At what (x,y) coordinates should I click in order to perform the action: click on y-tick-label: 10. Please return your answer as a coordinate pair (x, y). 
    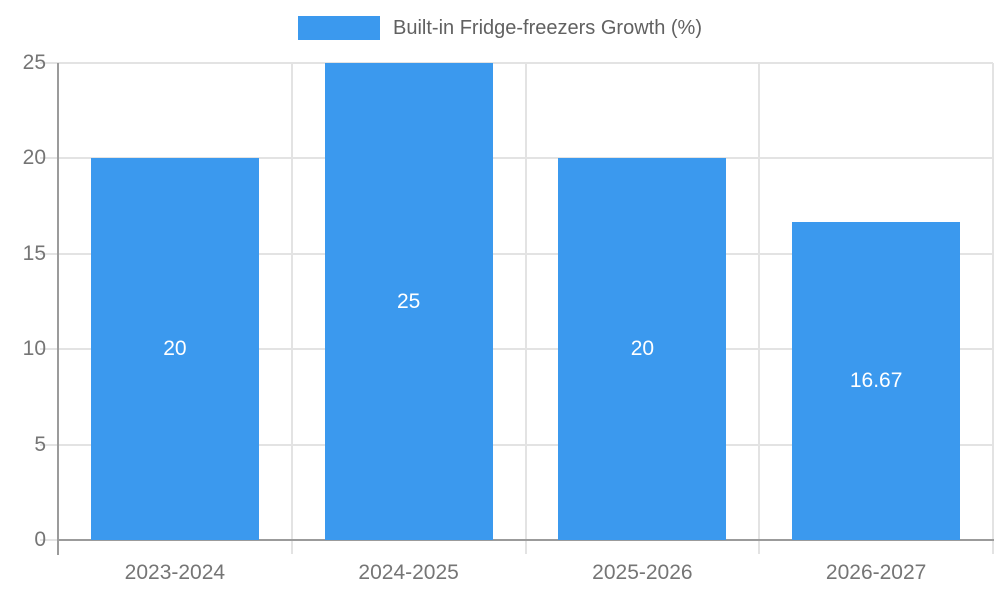
    Looking at the image, I should click on (34, 349).